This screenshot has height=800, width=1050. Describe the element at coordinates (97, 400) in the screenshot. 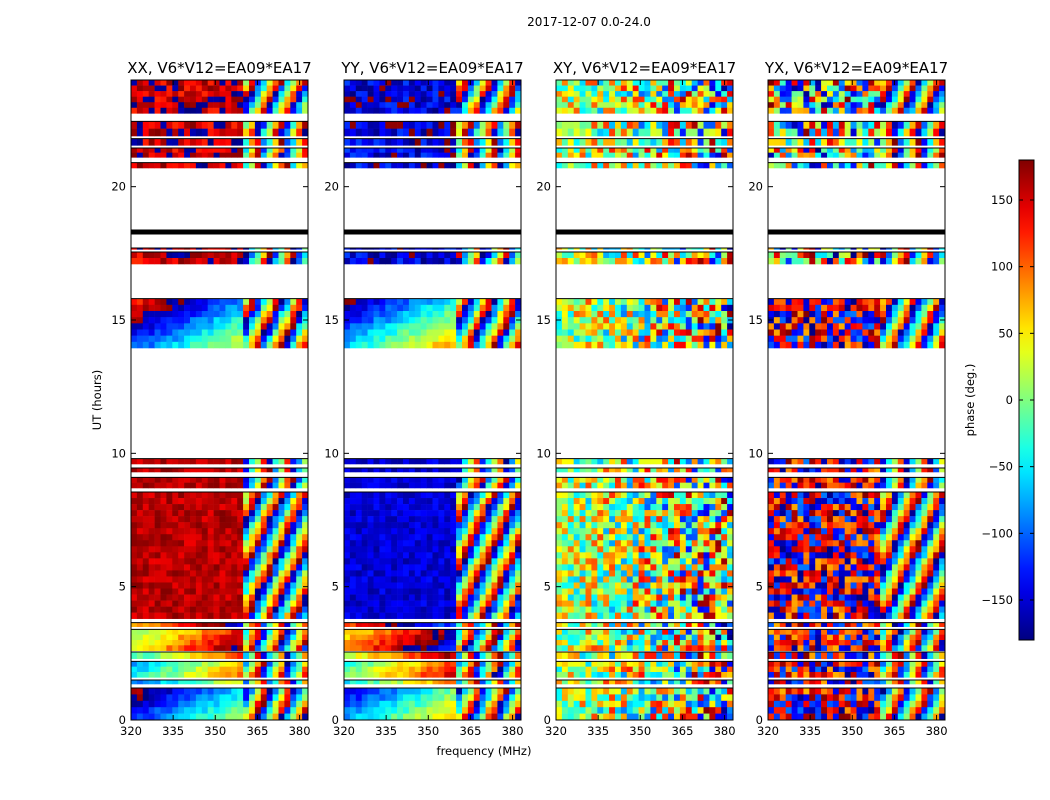

I see `y-axis-label: UT (hours)` at that location.